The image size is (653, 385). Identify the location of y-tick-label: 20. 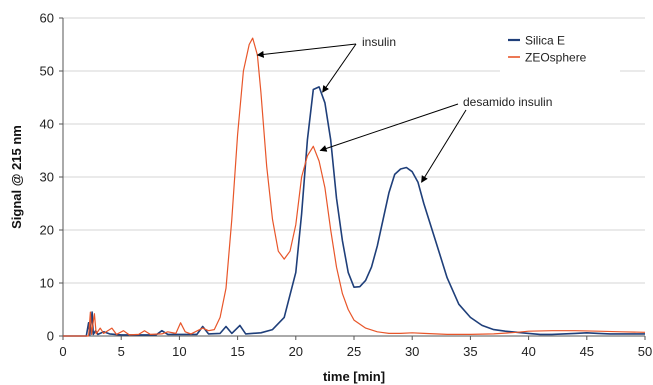
(47, 230).